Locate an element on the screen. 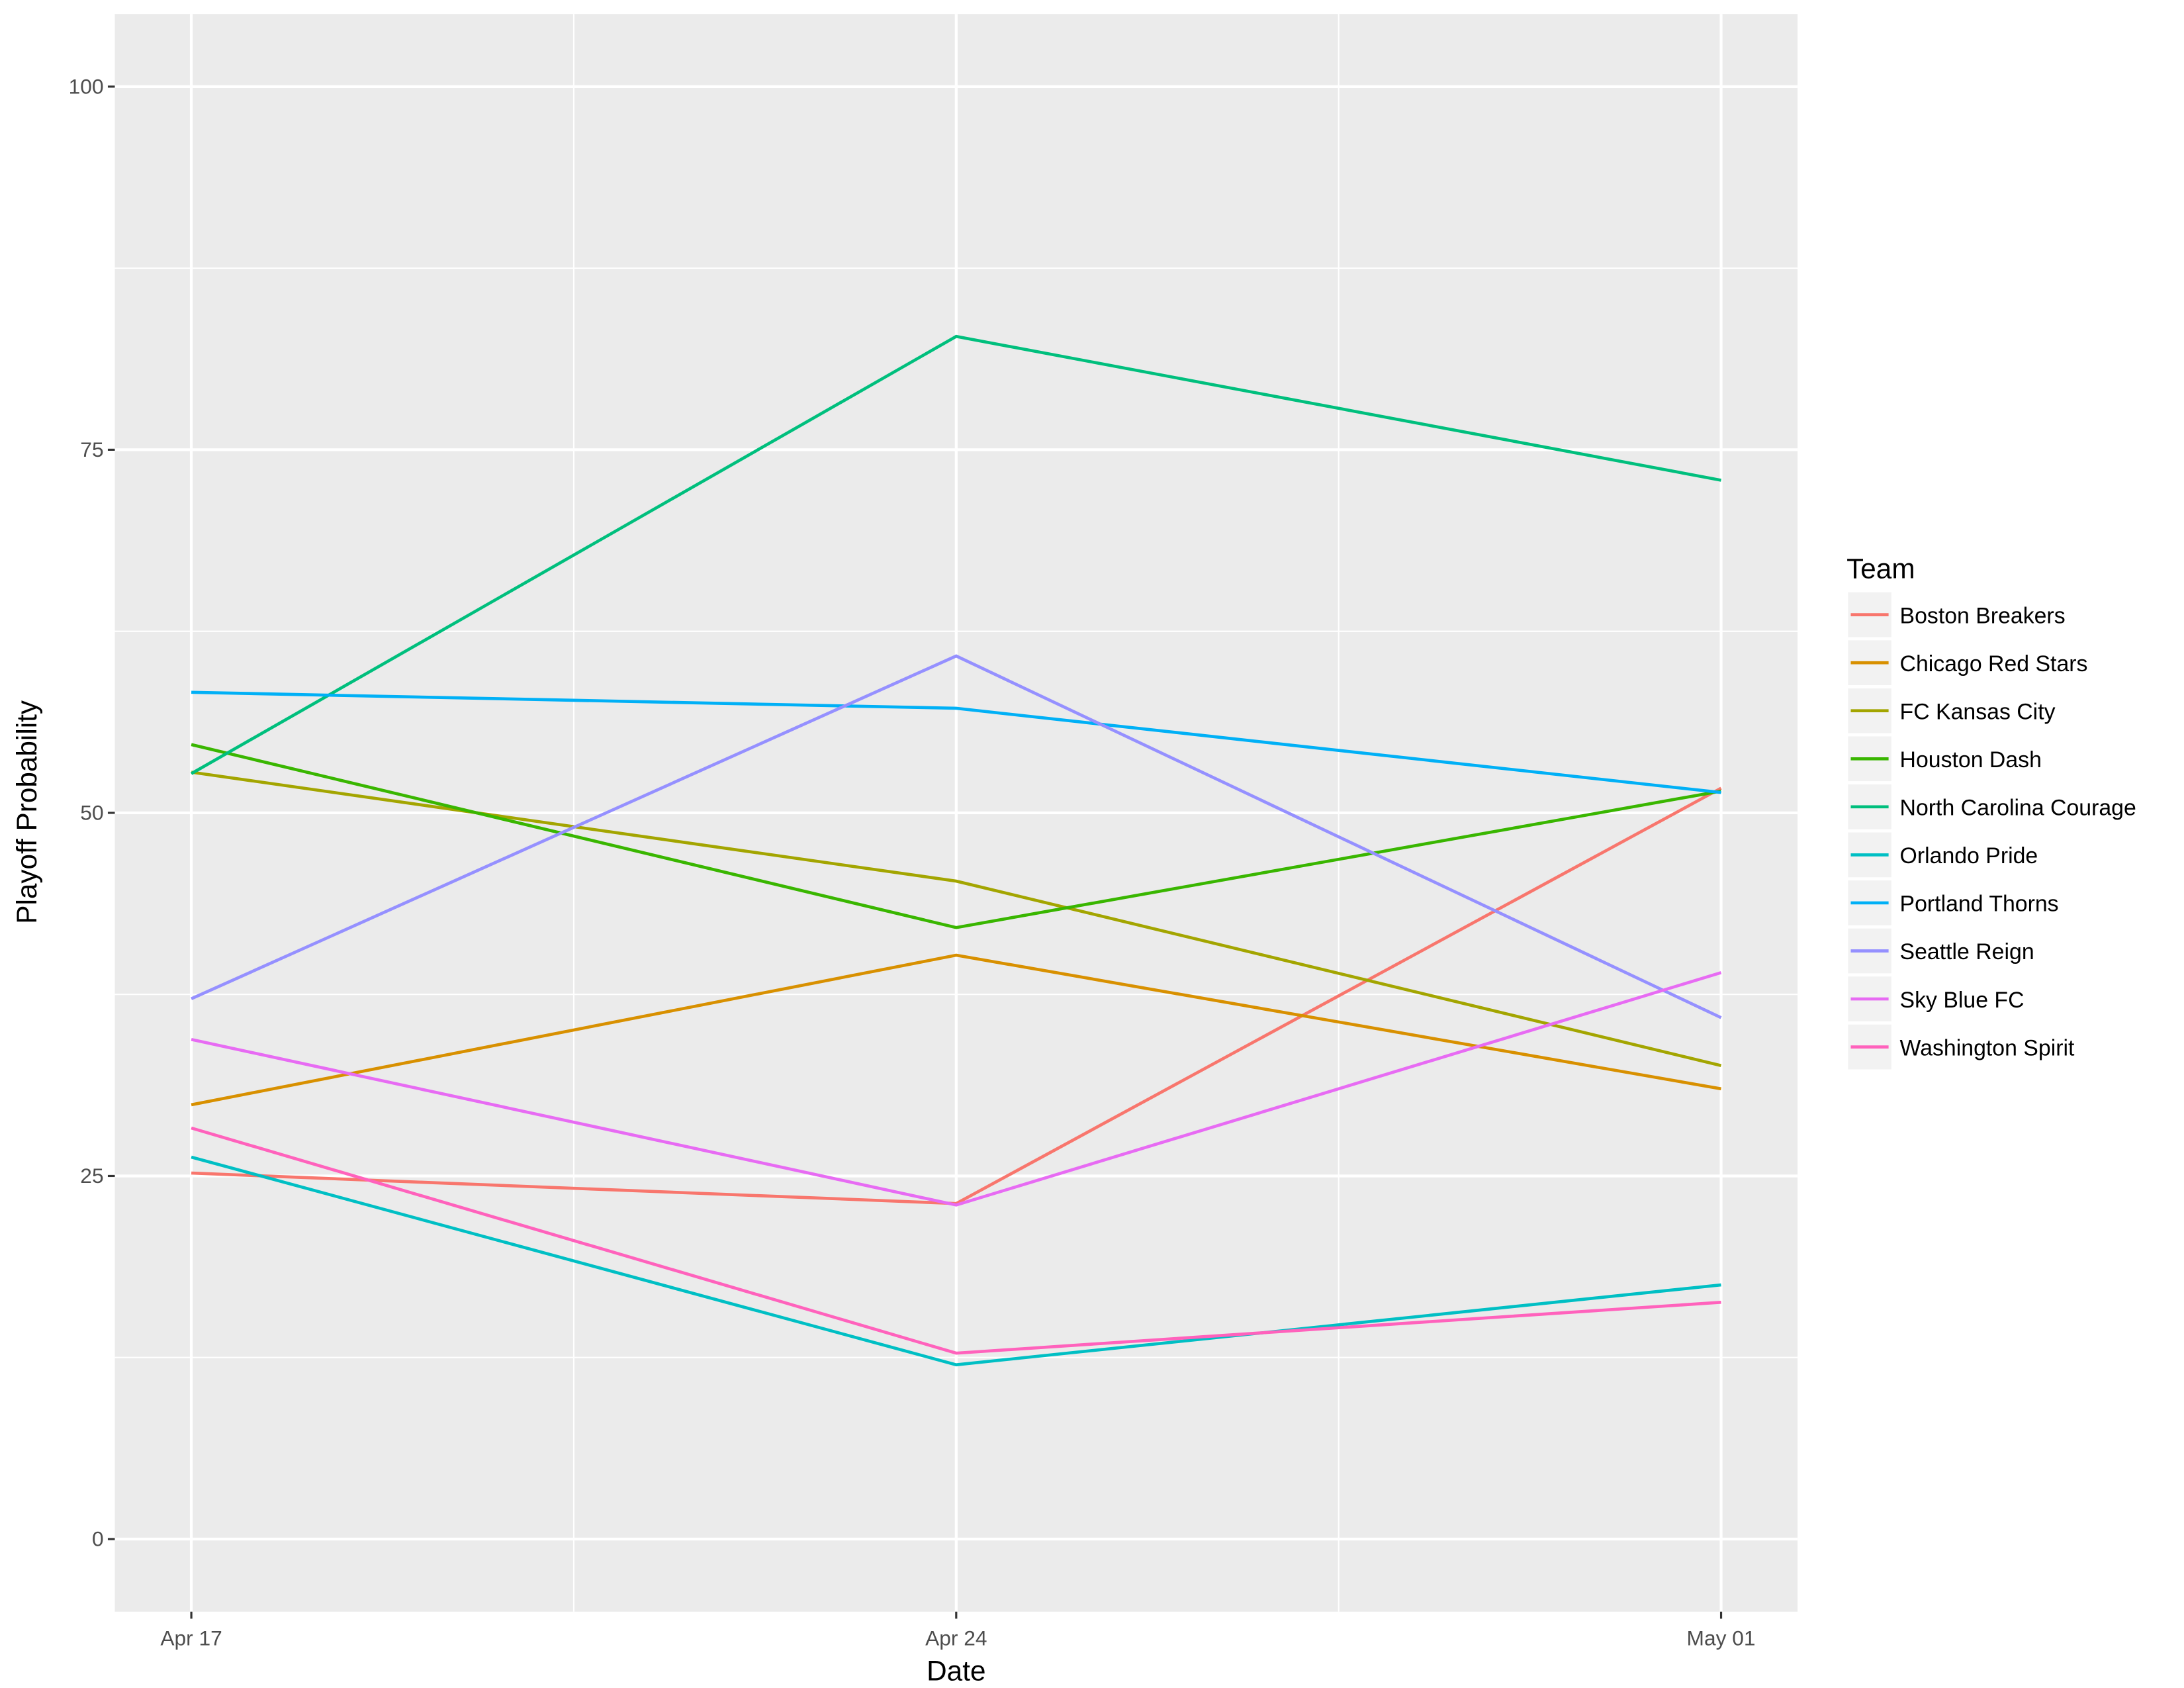 The width and height of the screenshot is (2184, 1688). legend-label: North Carolina Courage is located at coordinates (2018, 808).